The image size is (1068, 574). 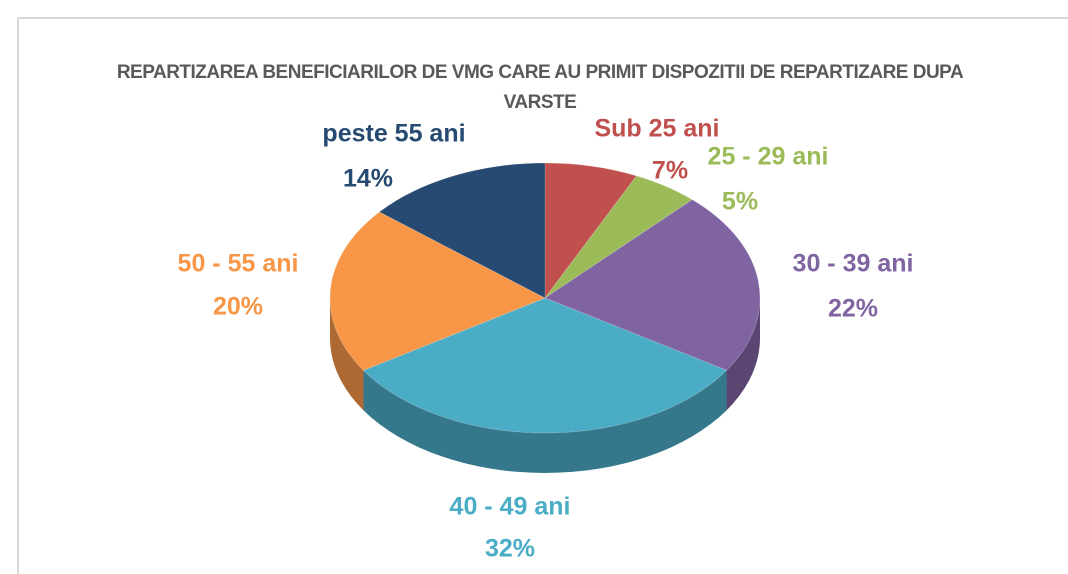 I want to click on slice-label: 40 - 49 ani, so click(x=510, y=507).